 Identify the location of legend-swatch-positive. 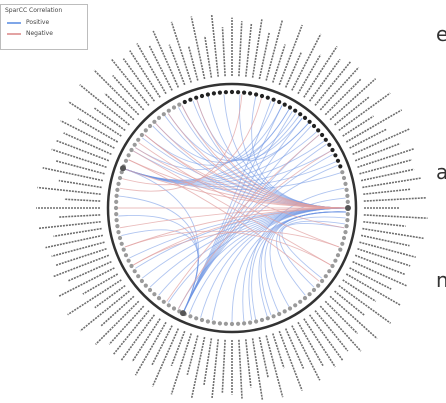
(14, 22).